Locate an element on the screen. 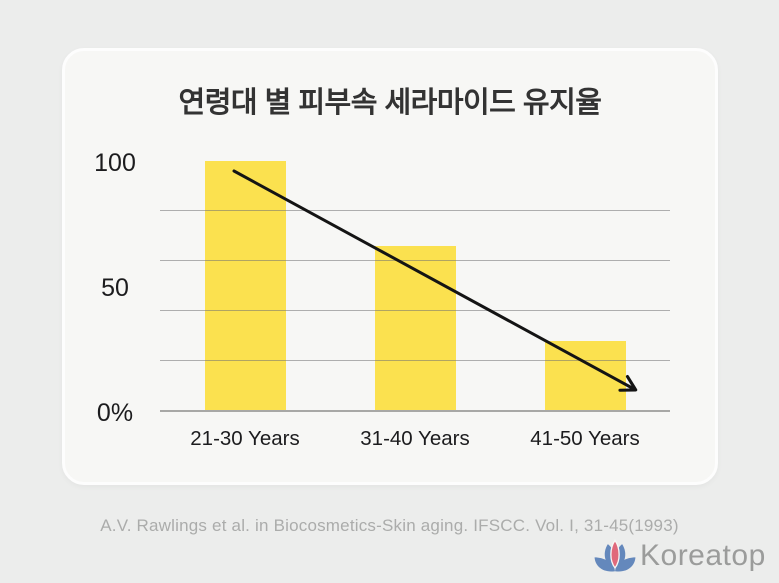 The image size is (779, 583). x-label-21-30-years: 21-30 Years is located at coordinates (245, 438).